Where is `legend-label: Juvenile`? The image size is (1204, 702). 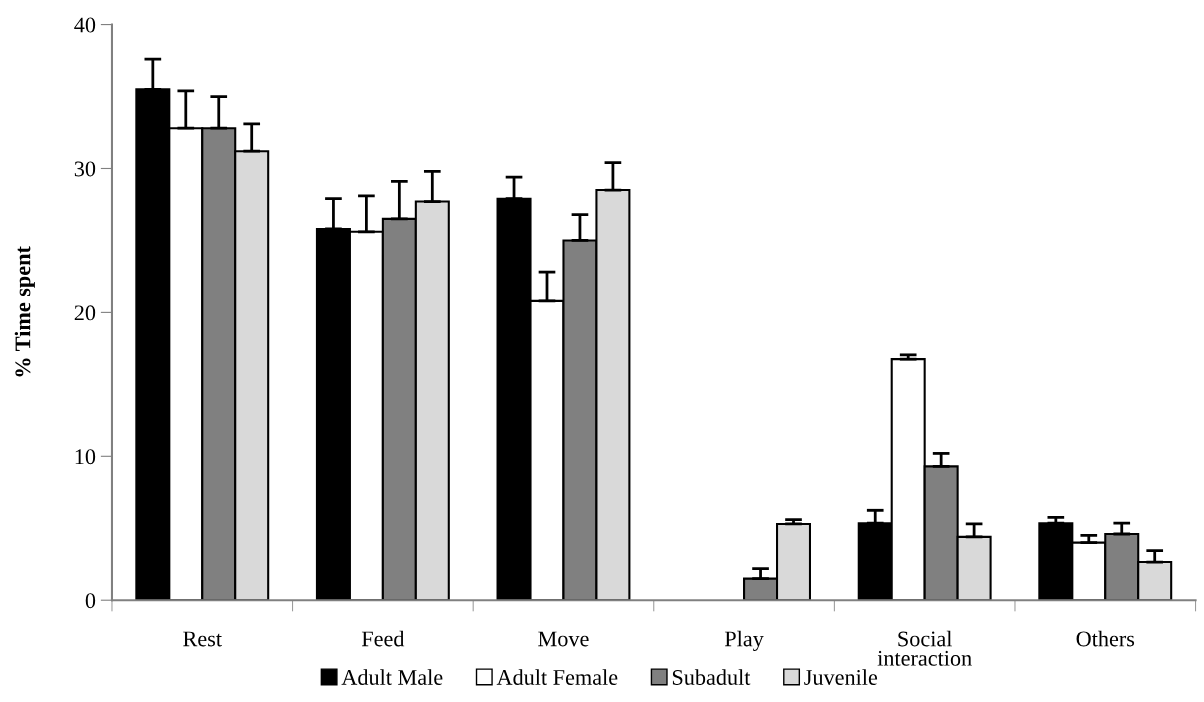
legend-label: Juvenile is located at coordinates (841, 677).